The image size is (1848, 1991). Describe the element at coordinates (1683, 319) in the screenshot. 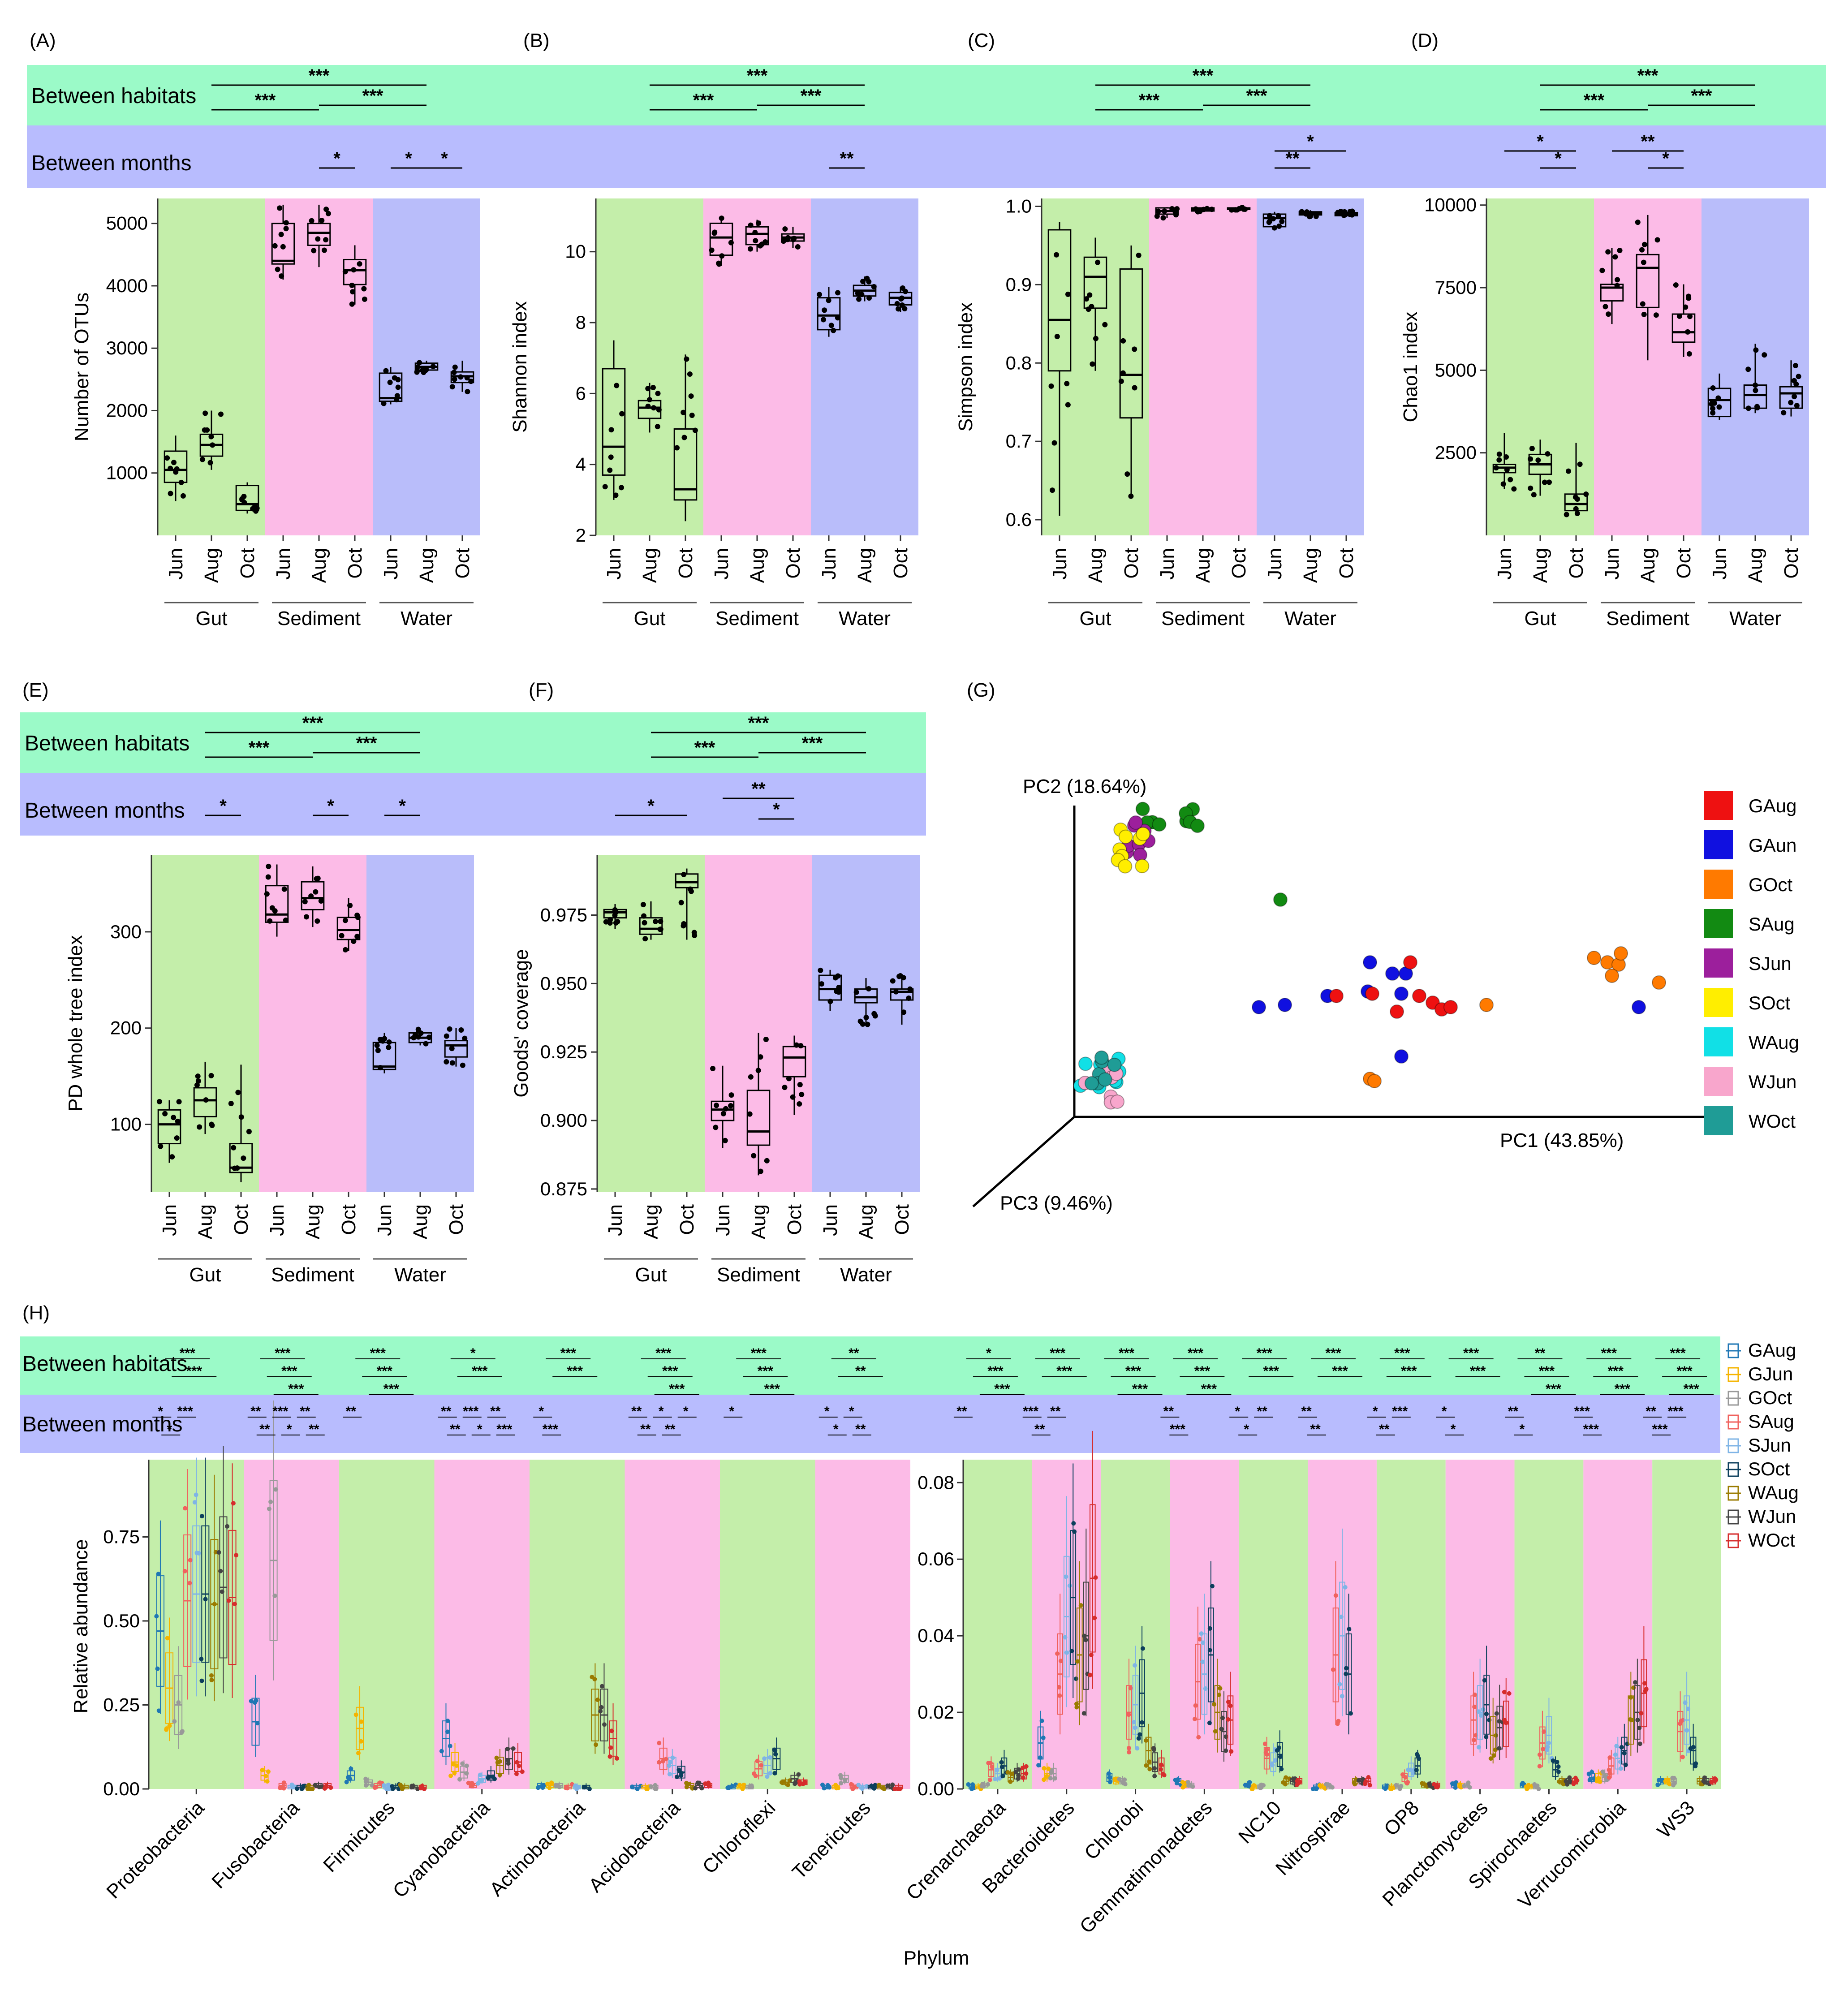

I see `box-sediment-oct` at that location.